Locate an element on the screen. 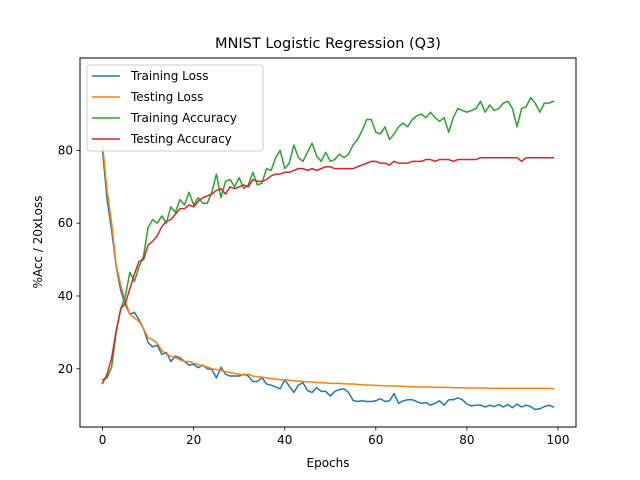 The image size is (640, 480). x-axis-label: Epochs is located at coordinates (328, 463).